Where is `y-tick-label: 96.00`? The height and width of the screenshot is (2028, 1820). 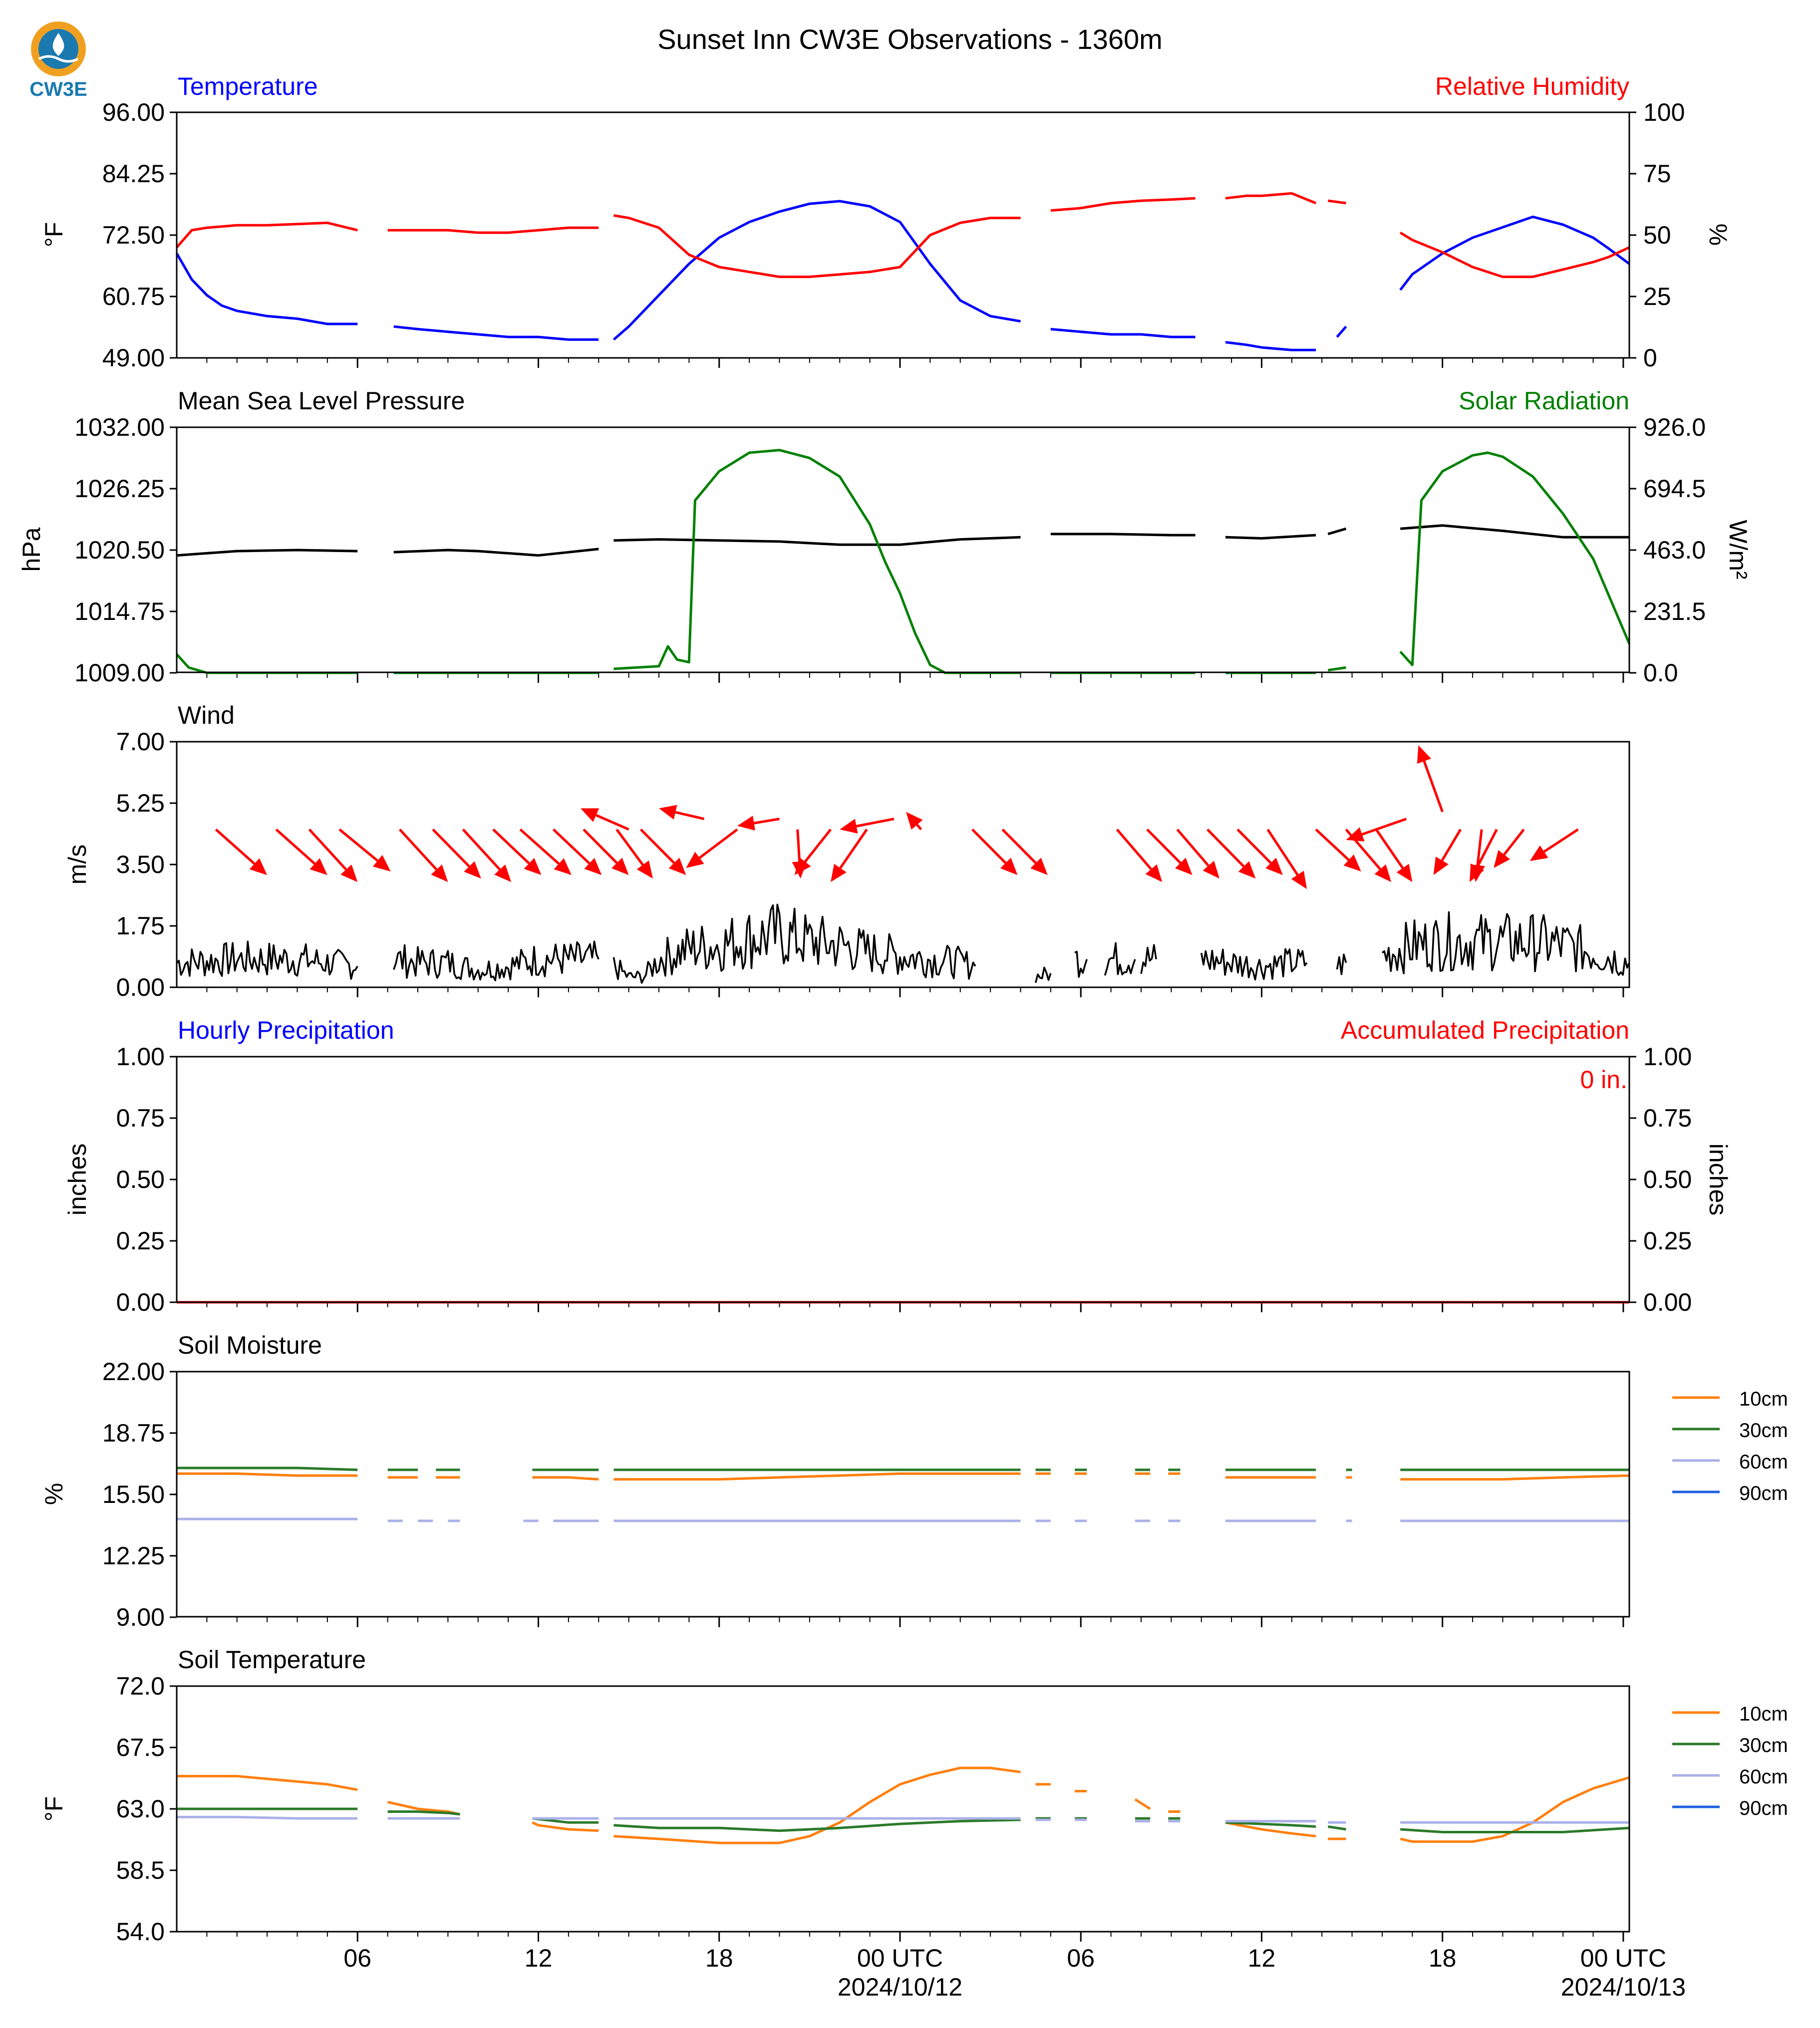
y-tick-label: 96.00 is located at coordinates (133, 112).